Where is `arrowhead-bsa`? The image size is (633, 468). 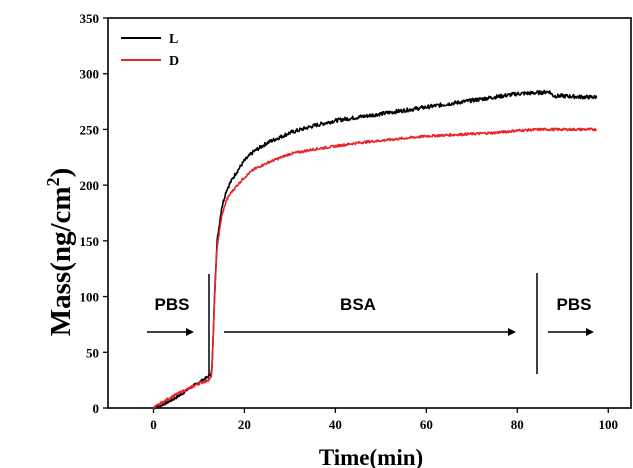
arrowhead-bsa is located at coordinates (512, 332).